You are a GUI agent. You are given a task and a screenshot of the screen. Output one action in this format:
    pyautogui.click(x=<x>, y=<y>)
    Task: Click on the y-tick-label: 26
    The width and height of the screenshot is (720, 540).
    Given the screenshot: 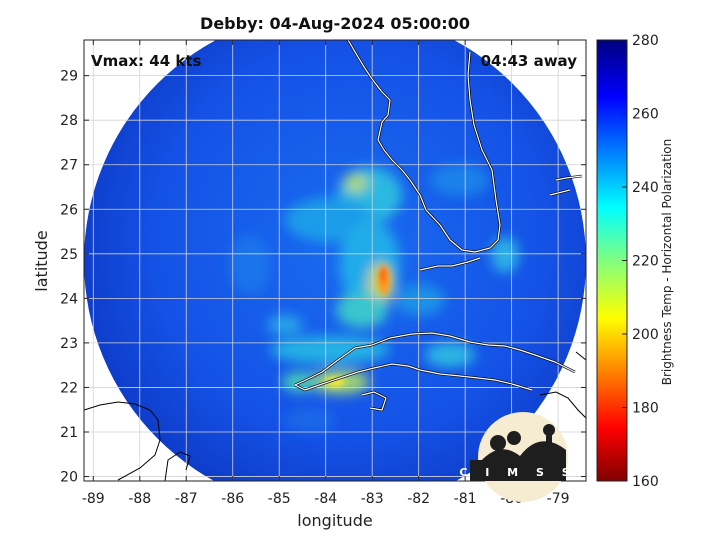 What is the action you would take?
    pyautogui.click(x=69, y=210)
    